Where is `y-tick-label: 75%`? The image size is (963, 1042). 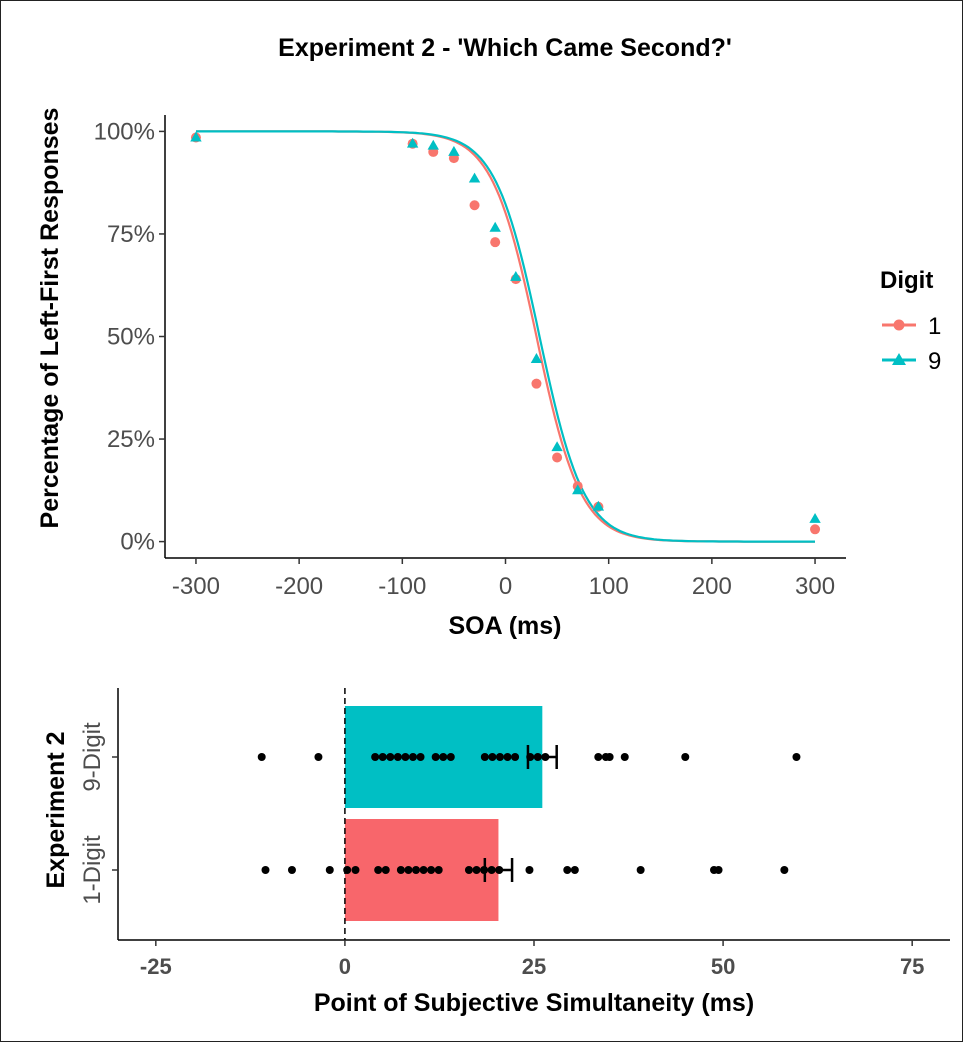
y-tick-label: 75% is located at coordinates (131, 234).